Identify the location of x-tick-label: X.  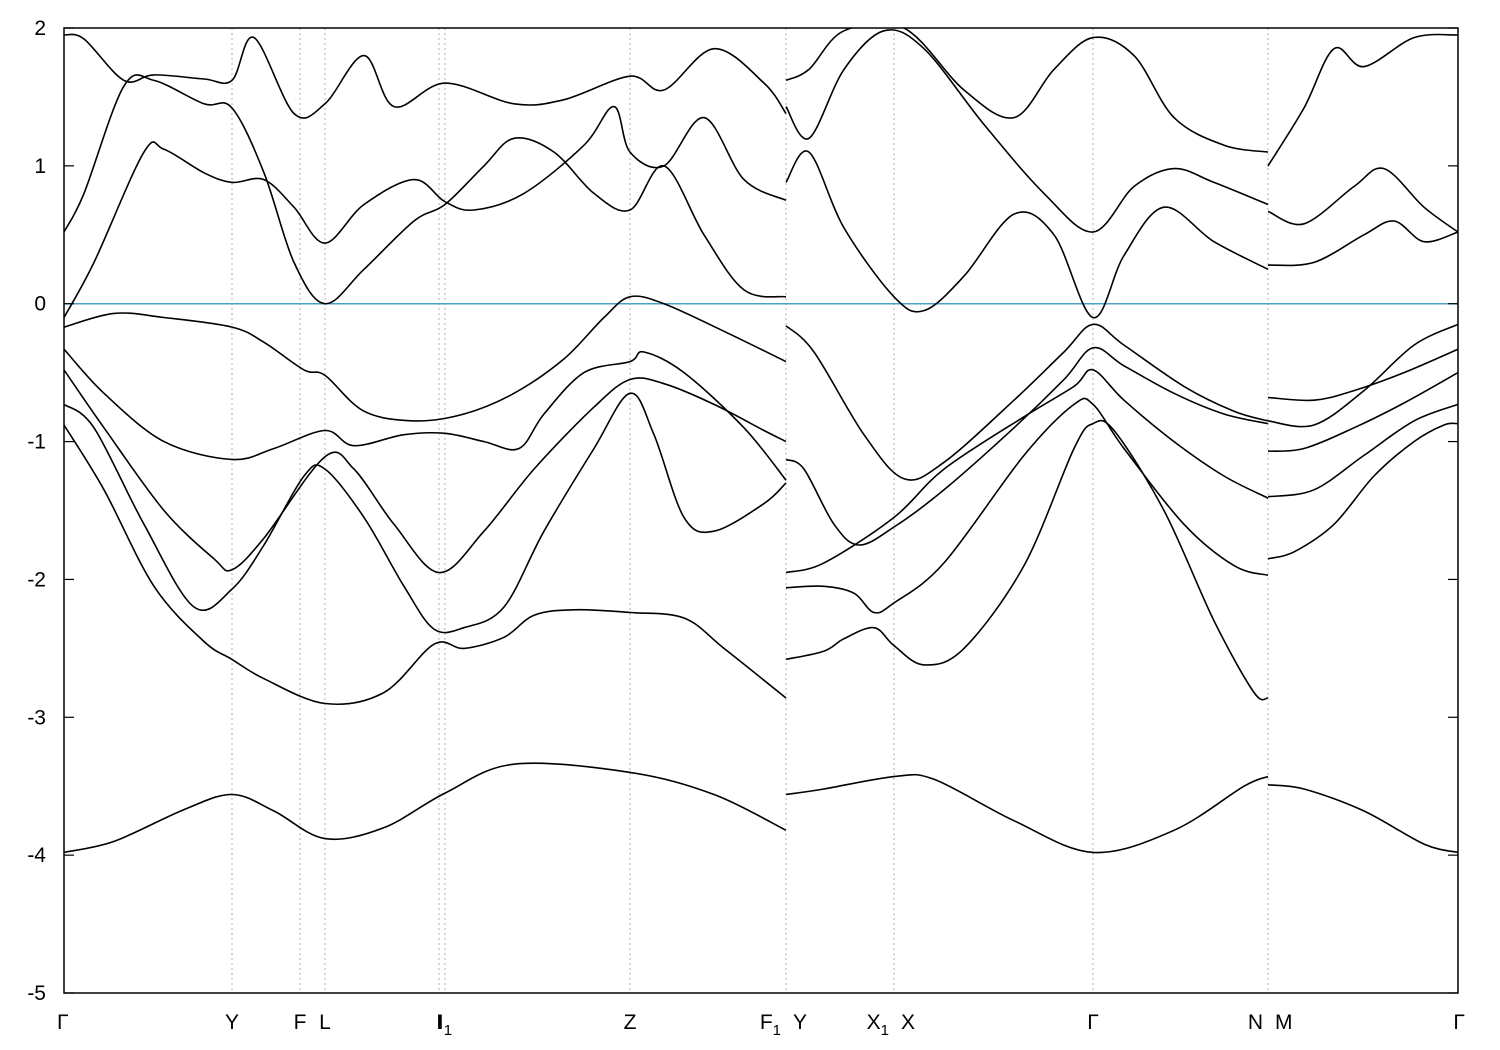
(908, 1022).